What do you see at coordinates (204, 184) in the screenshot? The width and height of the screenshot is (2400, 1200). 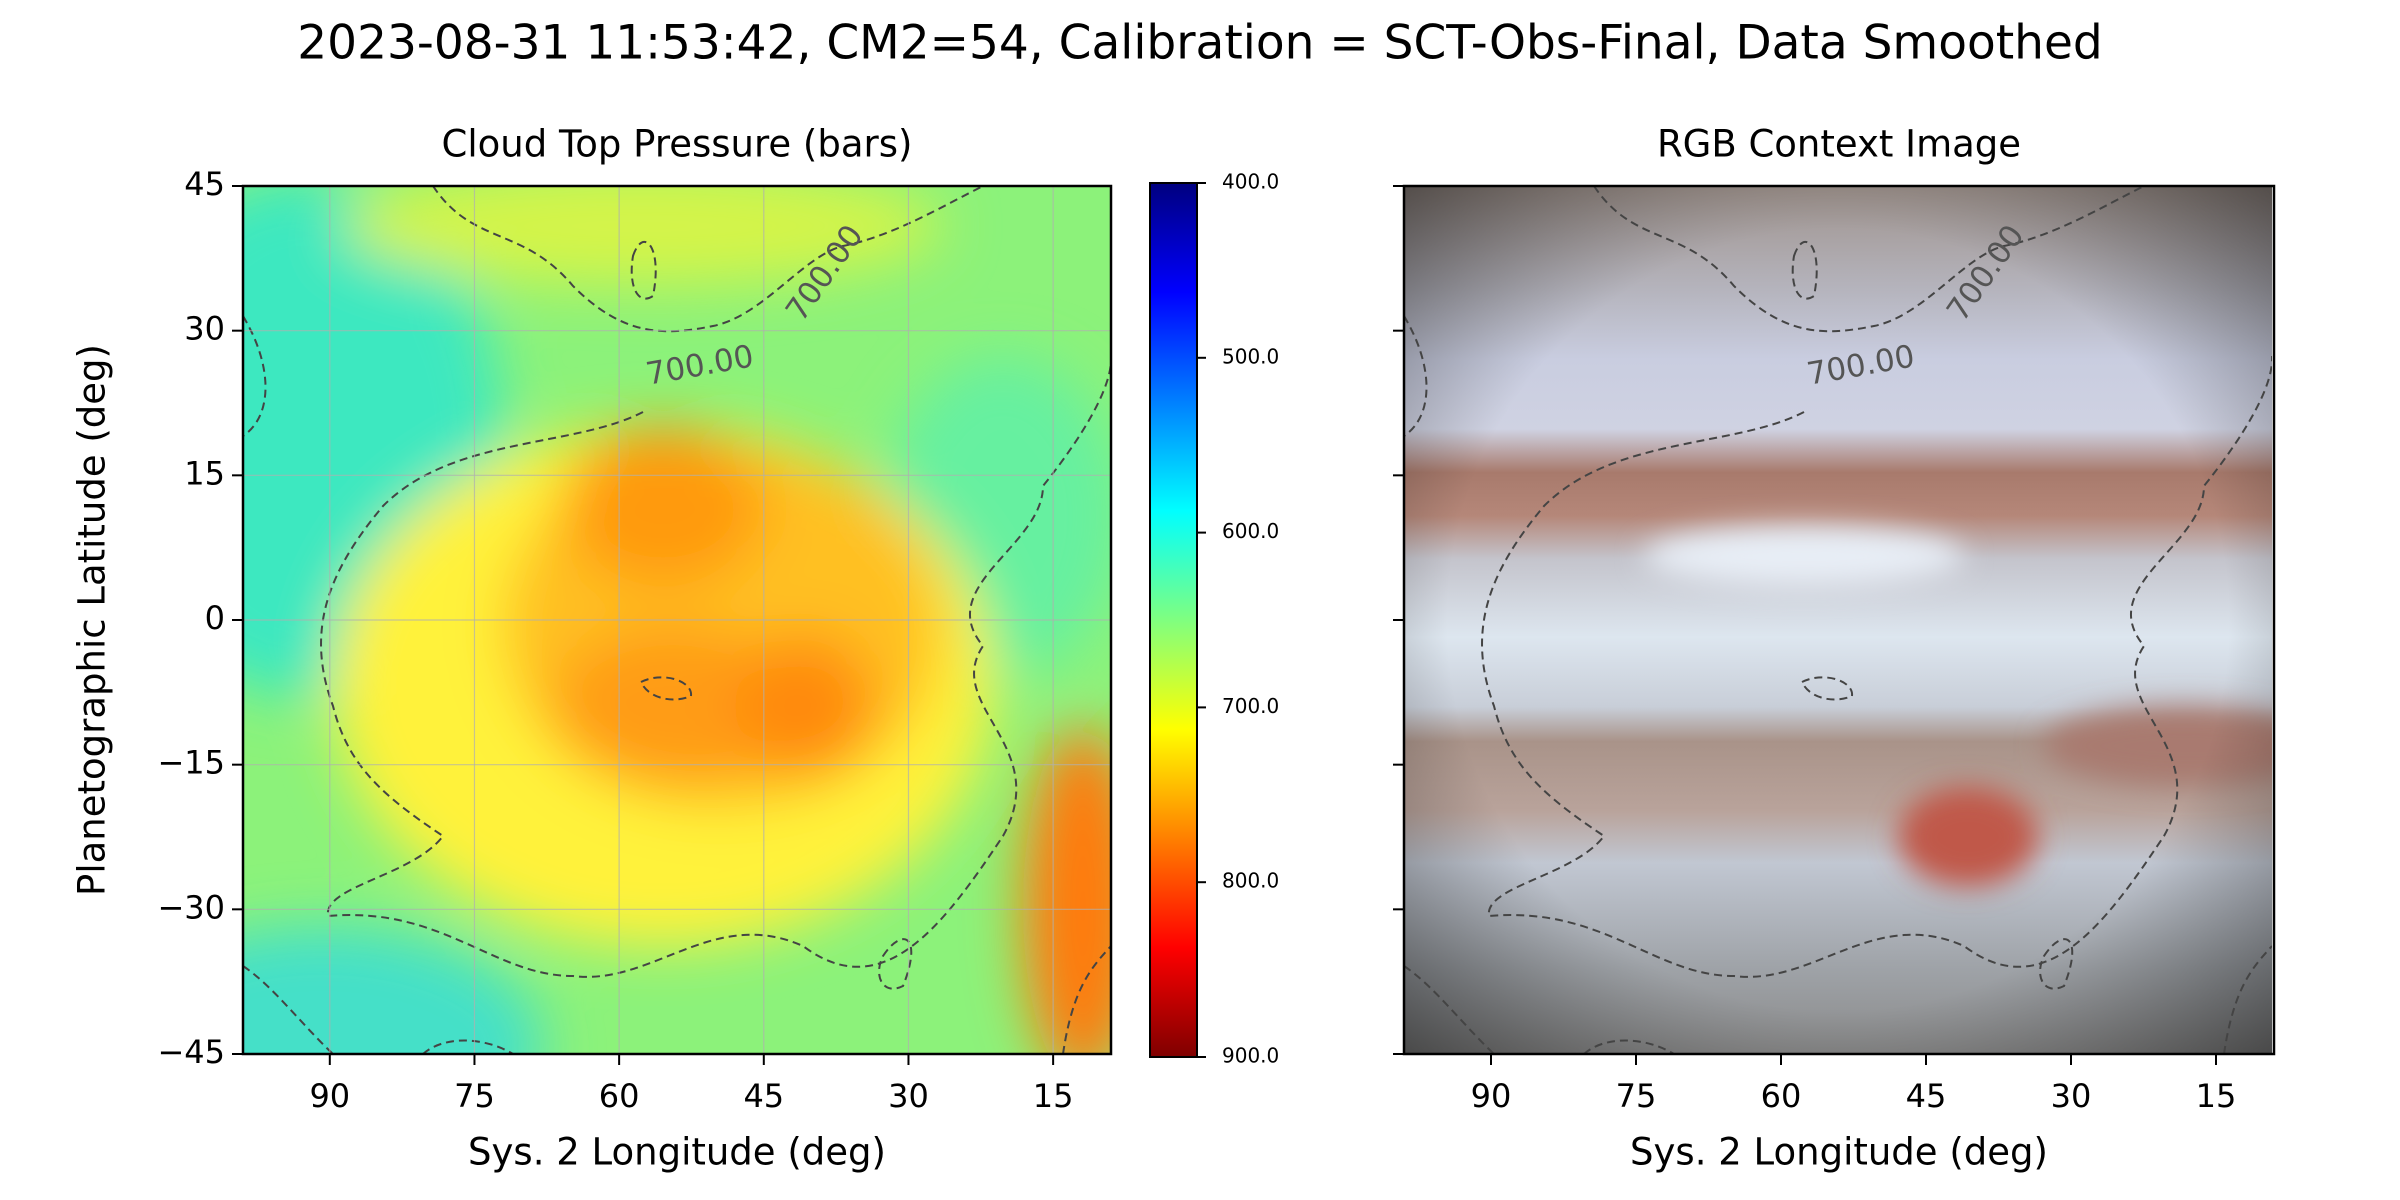 I see `y-tick-label: 45` at bounding box center [204, 184].